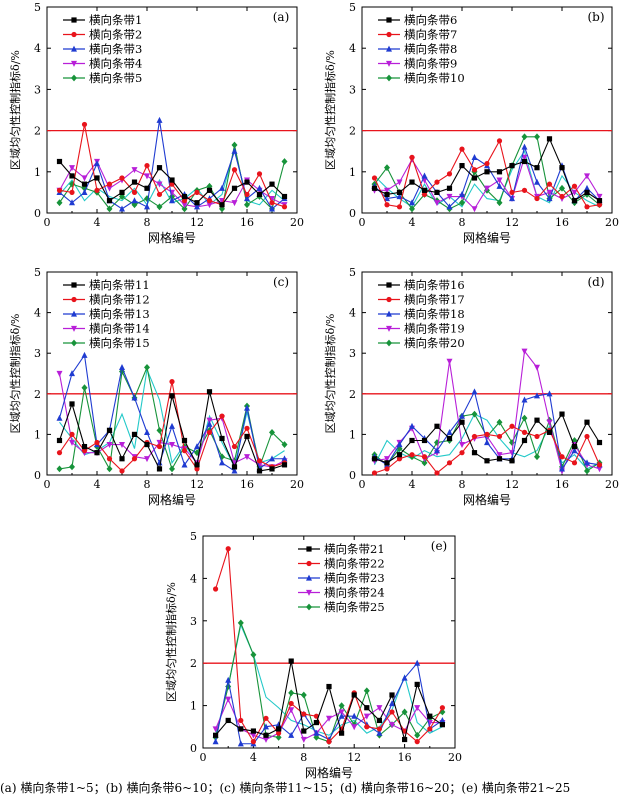  Describe the element at coordinates (417, 20) in the screenshot. I see `legend-item-1: 横向条带6` at that location.